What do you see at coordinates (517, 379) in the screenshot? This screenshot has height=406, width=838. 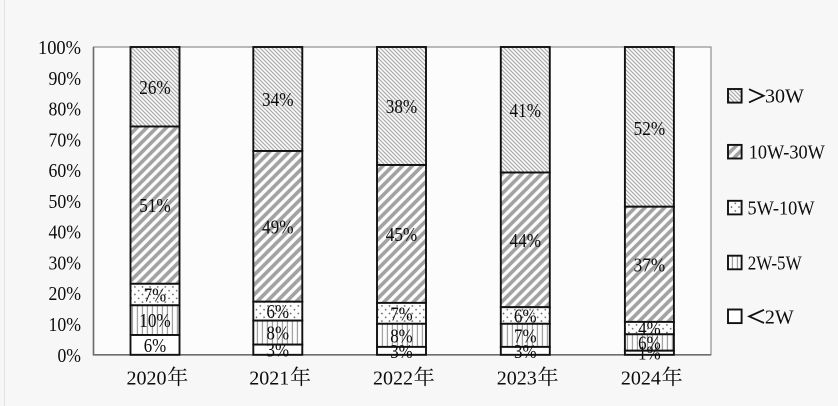 I see `svg-text: 2023` at bounding box center [517, 379].